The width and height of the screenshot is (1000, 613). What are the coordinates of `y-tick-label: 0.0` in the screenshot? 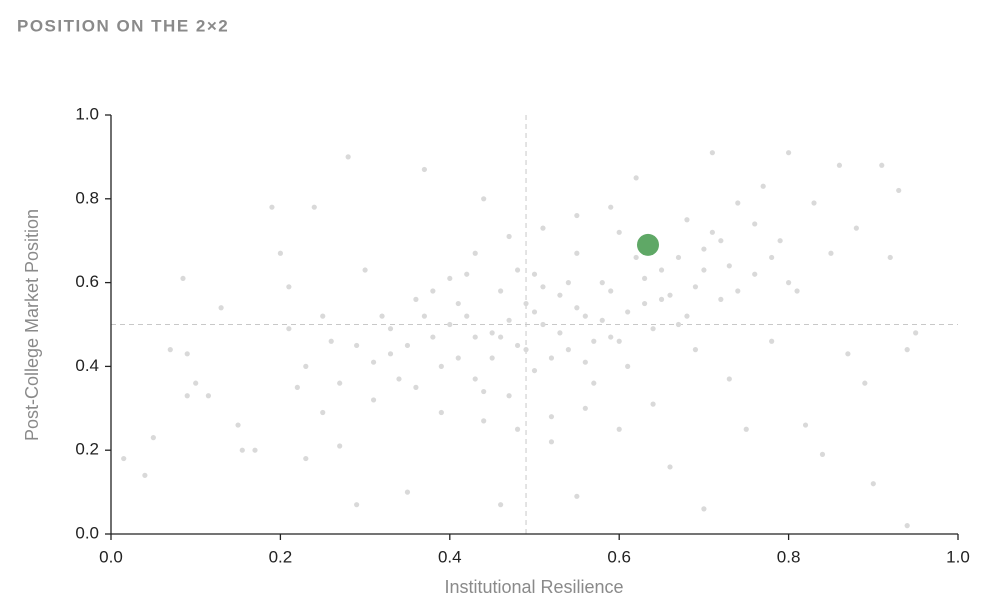 It's located at (87, 532).